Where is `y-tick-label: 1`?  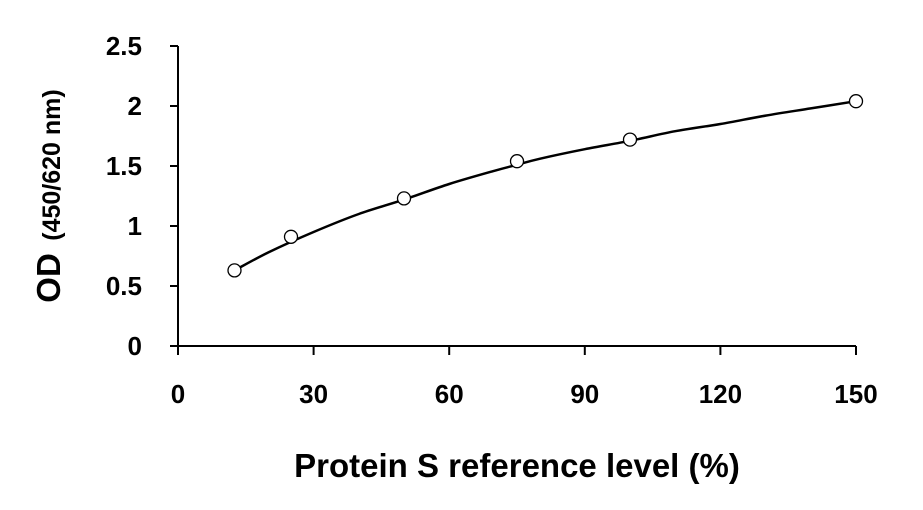
y-tick-label: 1 is located at coordinates (135, 226).